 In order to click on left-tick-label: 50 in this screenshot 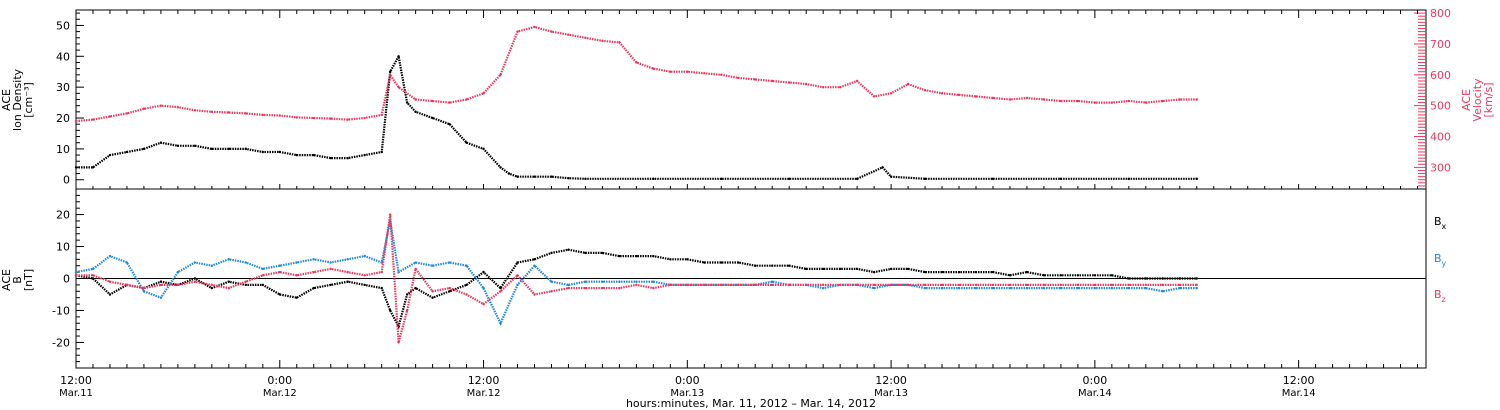, I will do `click(63, 25)`.